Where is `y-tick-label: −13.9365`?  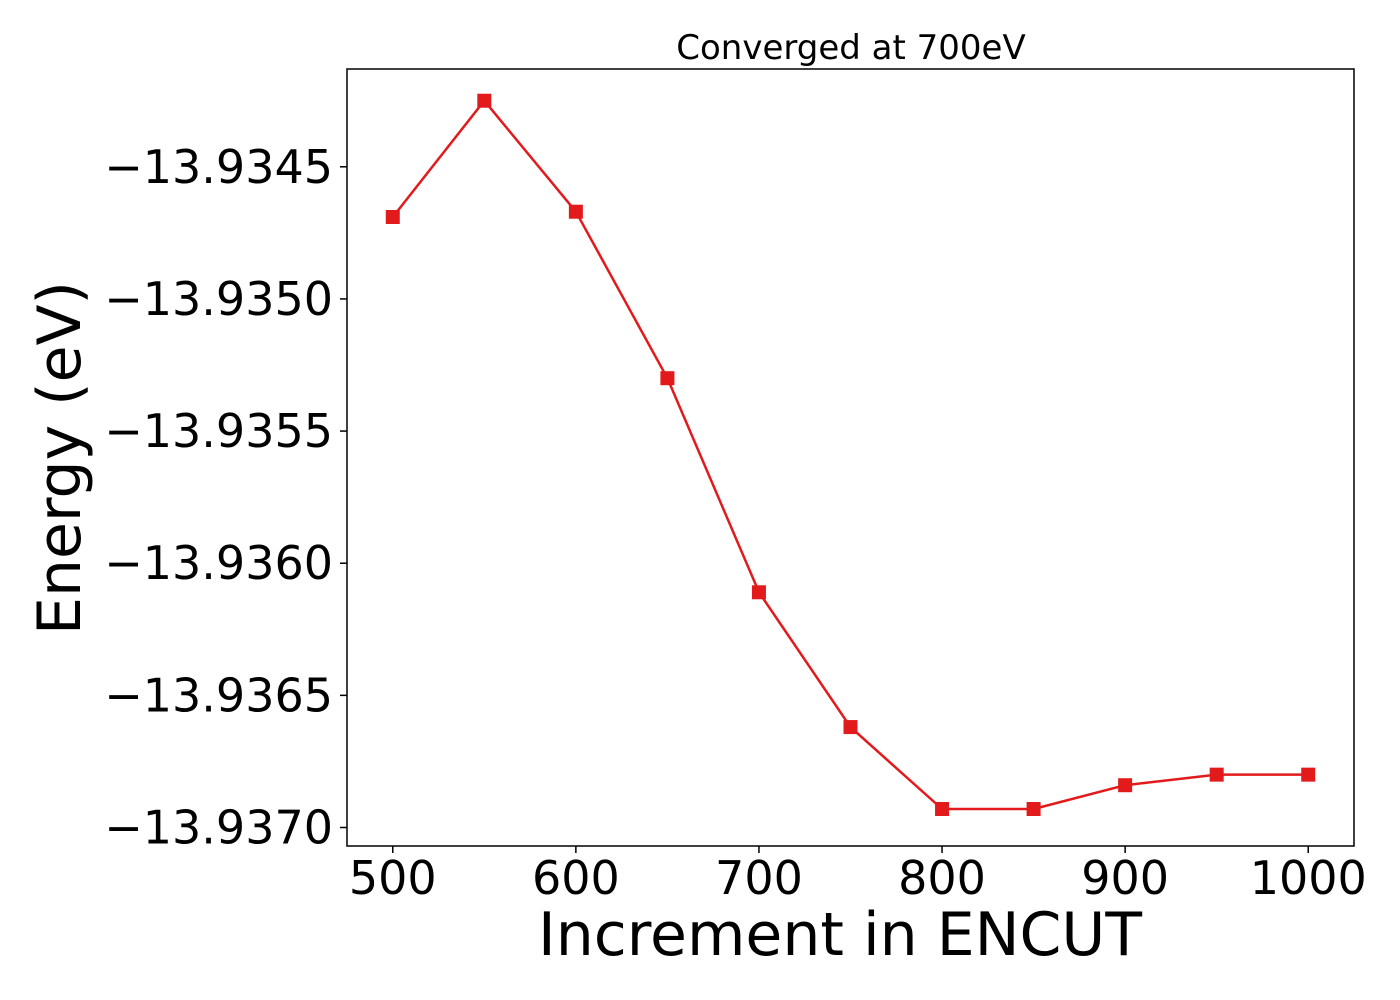 y-tick-label: −13.9365 is located at coordinates (218, 695).